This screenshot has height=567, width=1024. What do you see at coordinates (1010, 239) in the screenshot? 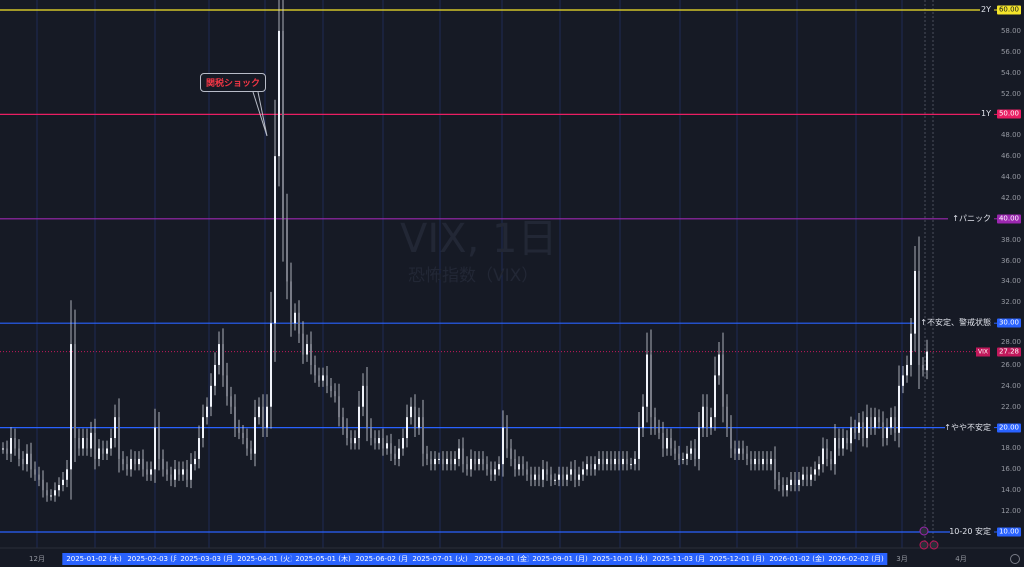
I see `y-tick-label: 38.00` at bounding box center [1010, 239].